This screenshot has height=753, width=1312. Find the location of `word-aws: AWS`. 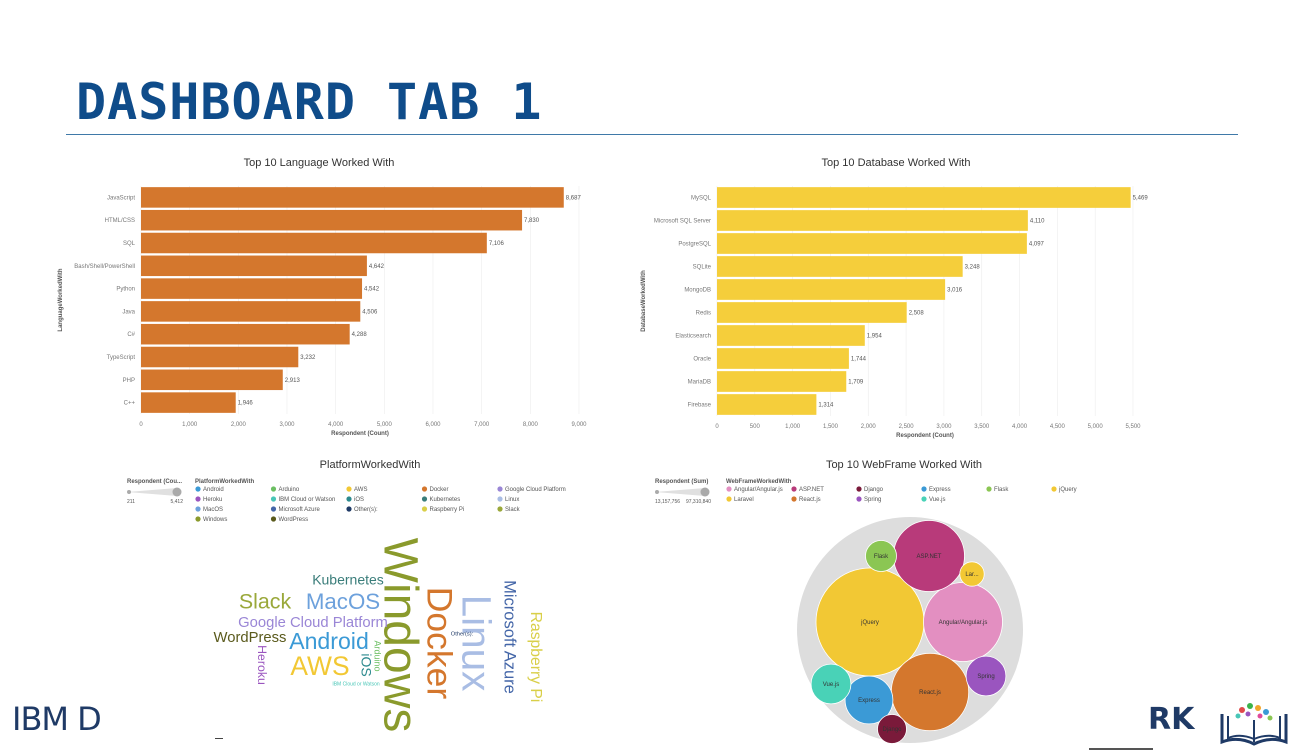

word-aws: AWS is located at coordinates (319, 666).